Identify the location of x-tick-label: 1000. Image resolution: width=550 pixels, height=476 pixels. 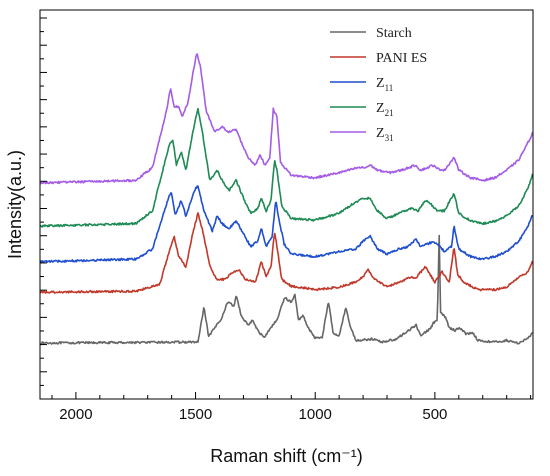
(315, 414).